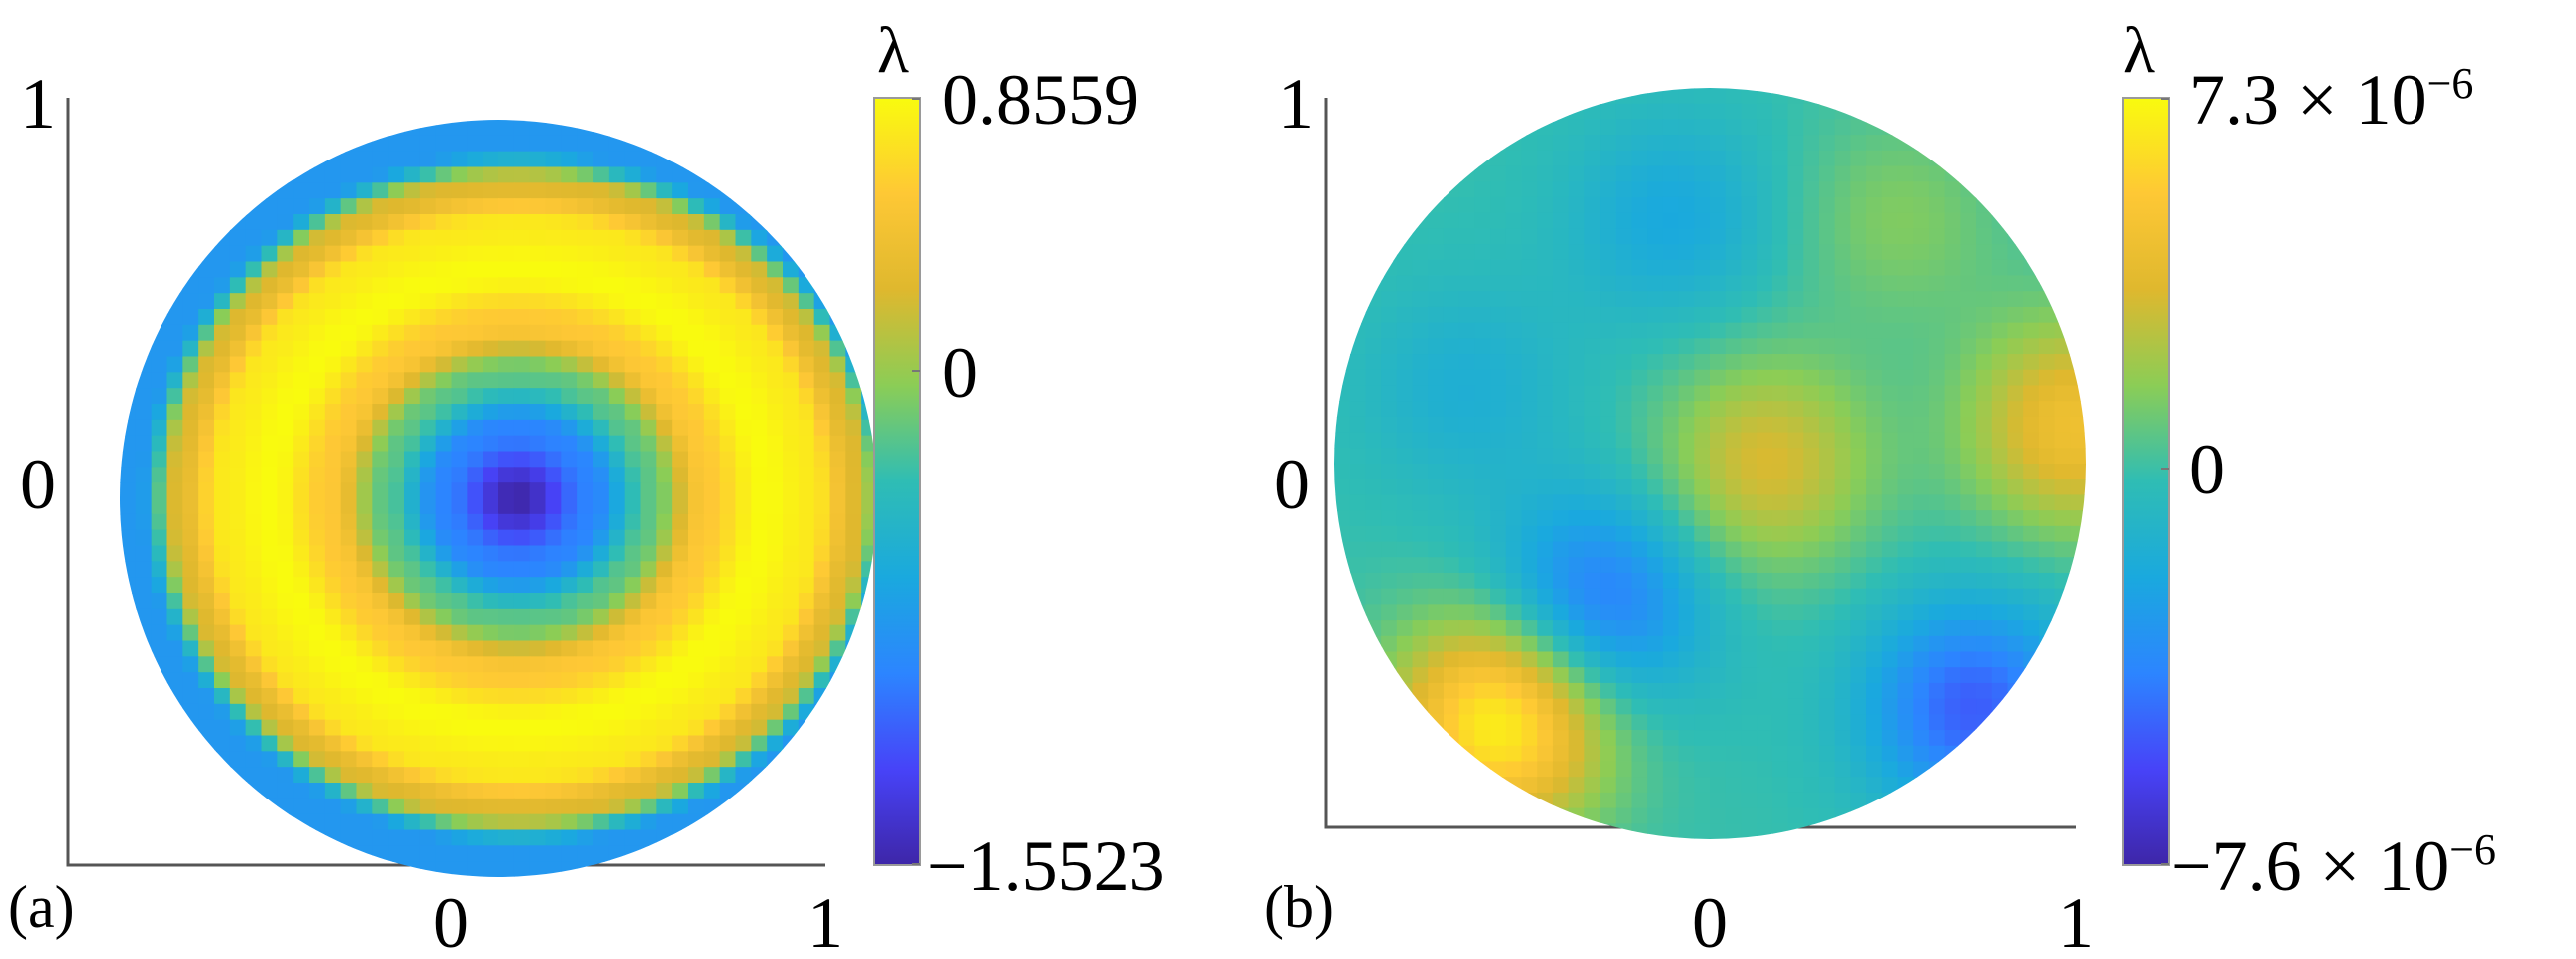 The width and height of the screenshot is (2576, 959). I want to click on xtick-b-1: 1, so click(2075, 921).